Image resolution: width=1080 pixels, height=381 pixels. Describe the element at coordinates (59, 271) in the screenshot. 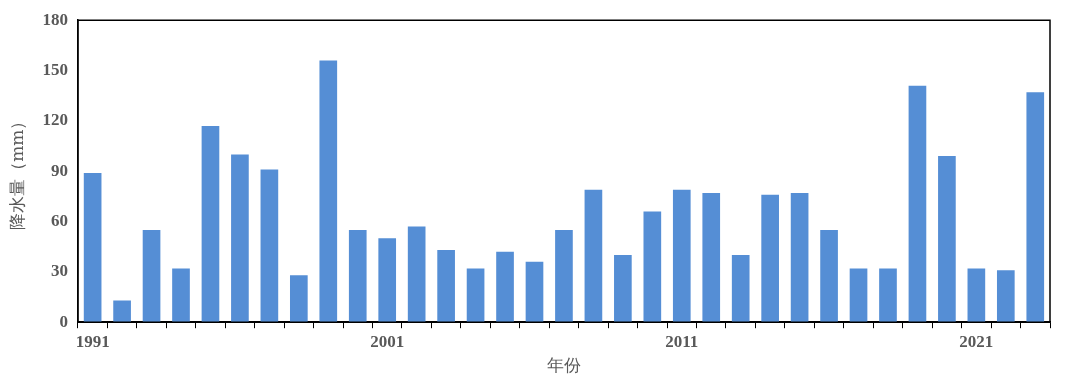

I see `y-tick-label: 30` at that location.